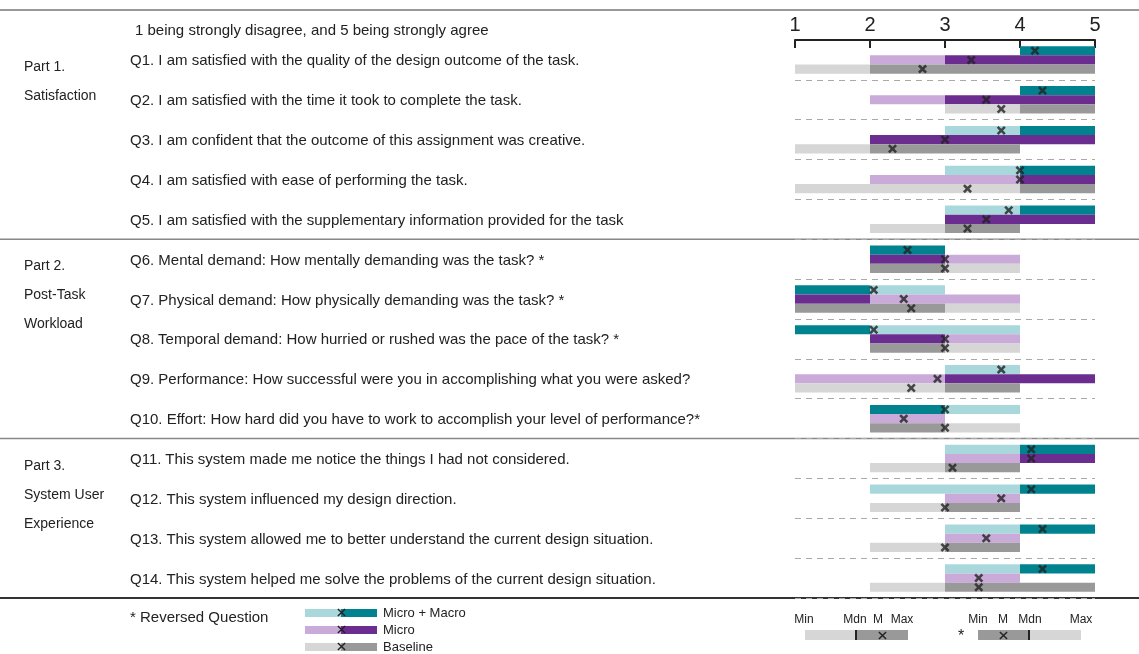 The height and width of the screenshot is (654, 1139). I want to click on text: Satisfaction, so click(60, 95).